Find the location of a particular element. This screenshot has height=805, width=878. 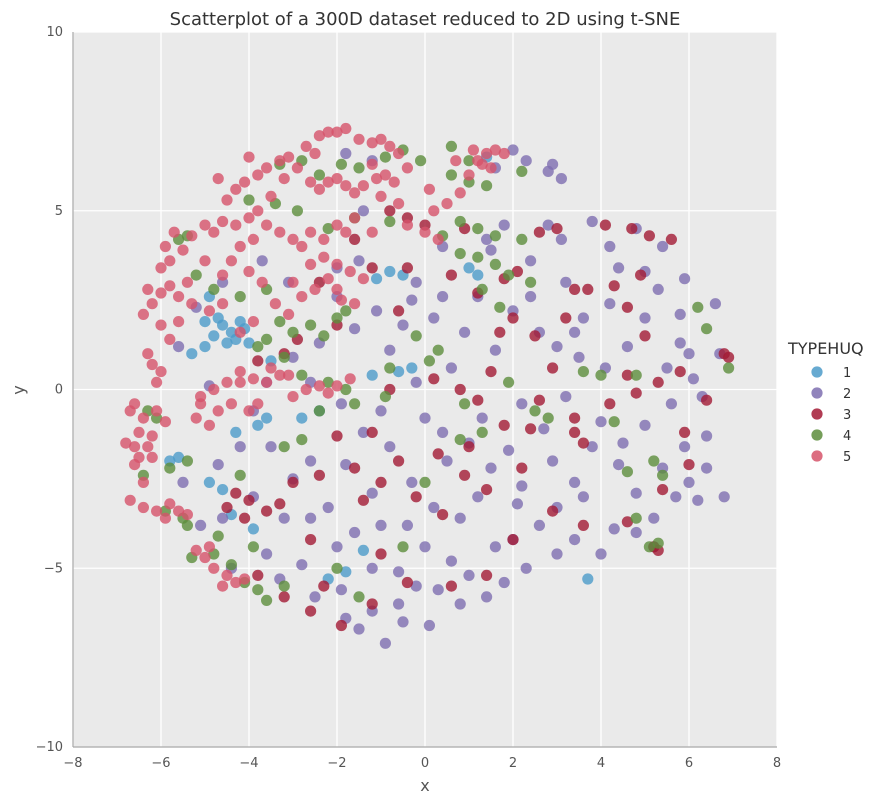

x-tick-labels: −8 −6 −4 −2 0 2 4 6 8 is located at coordinates (422, 763).